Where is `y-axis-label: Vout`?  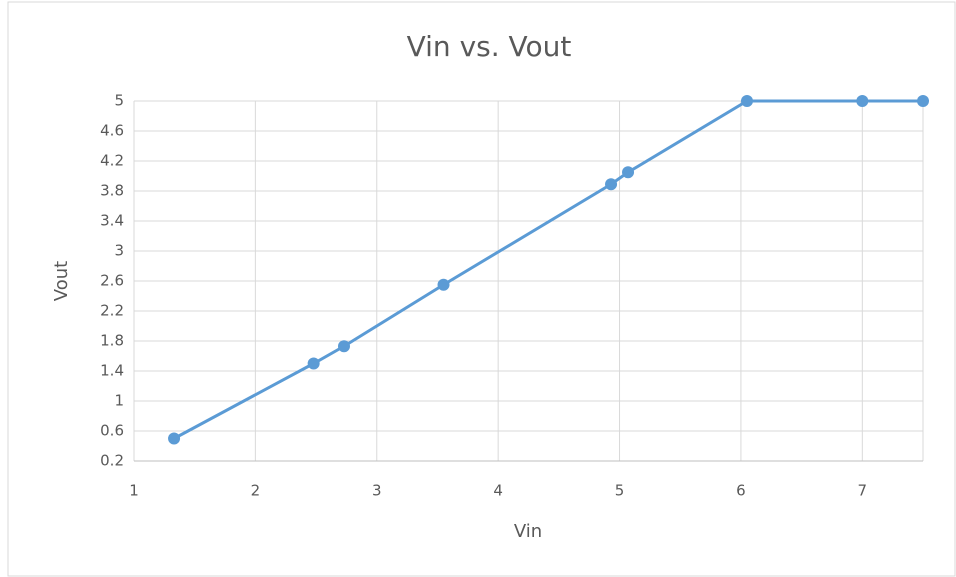 y-axis-label: Vout is located at coordinates (61, 281).